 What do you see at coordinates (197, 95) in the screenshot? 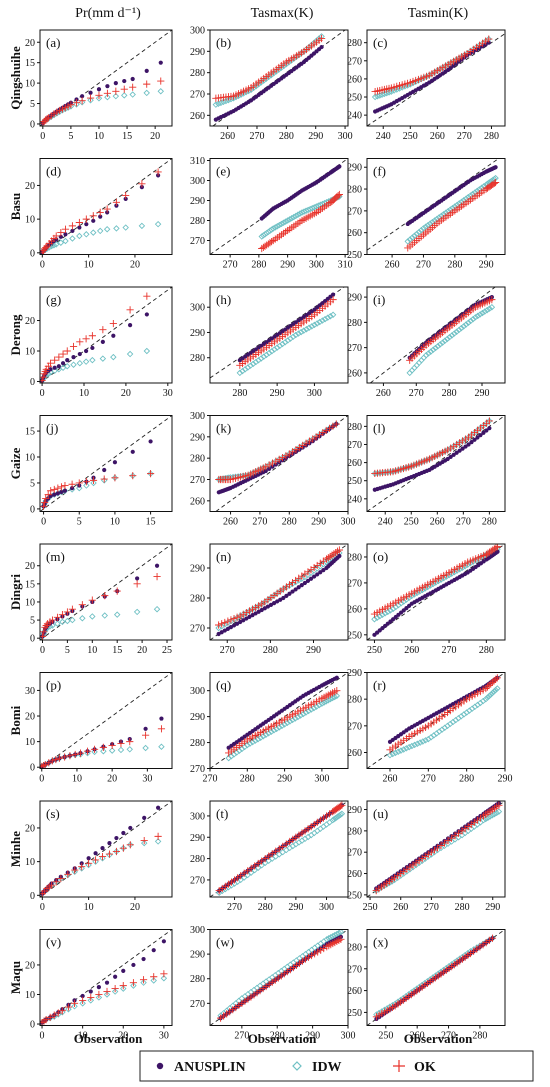
I see `y-tick-label: 270` at bounding box center [197, 95].